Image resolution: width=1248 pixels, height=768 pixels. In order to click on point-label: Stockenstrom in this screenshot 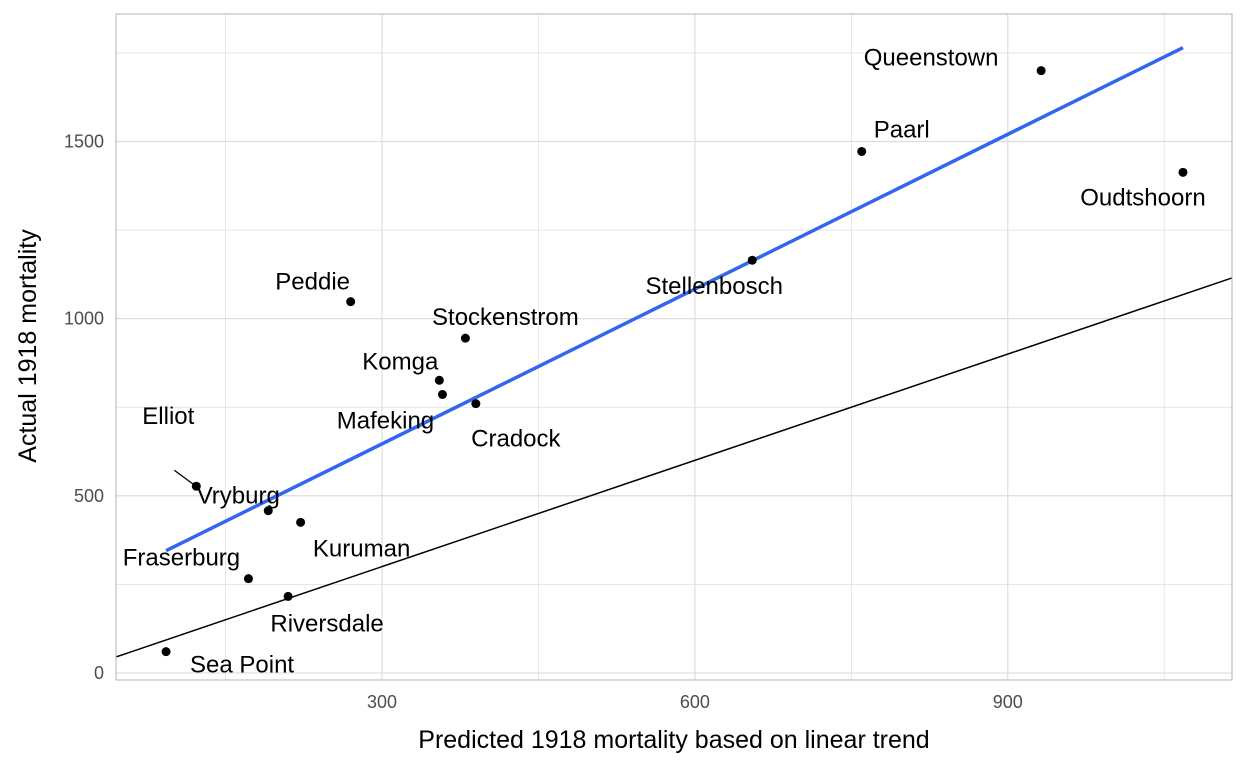, I will do `click(505, 317)`.